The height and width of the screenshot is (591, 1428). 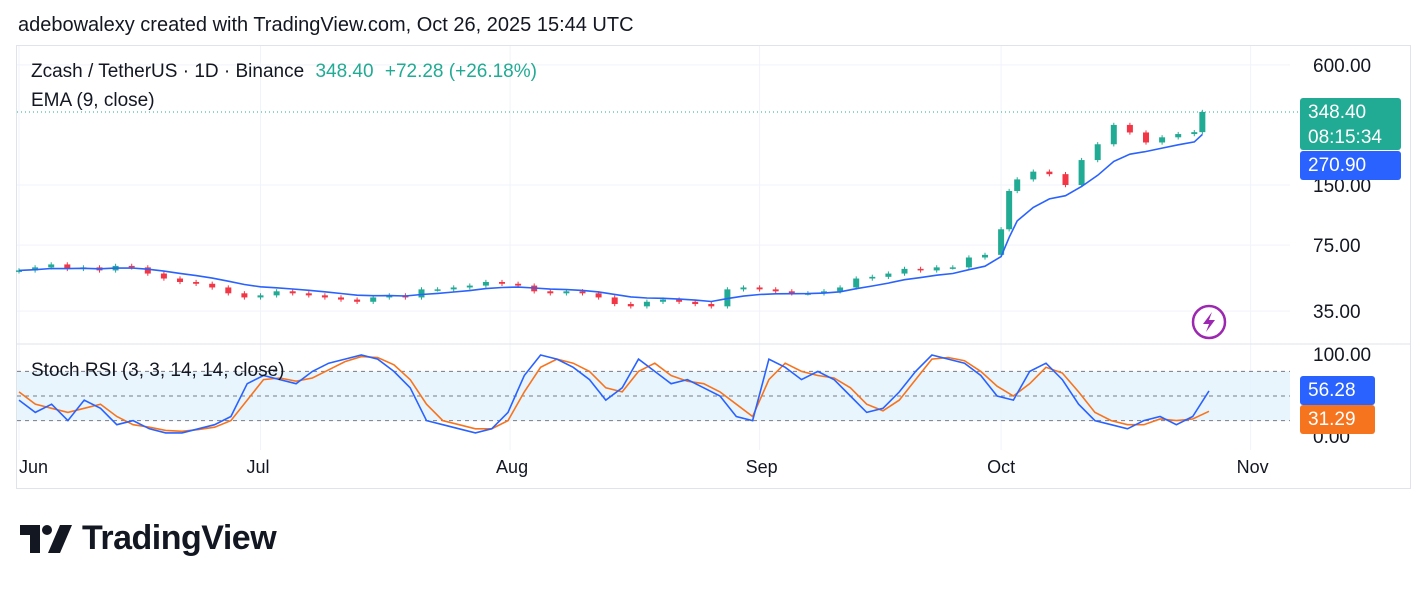 What do you see at coordinates (1350, 124) in the screenshot?
I see `last-price-tag: 348.40 08:15:34` at bounding box center [1350, 124].